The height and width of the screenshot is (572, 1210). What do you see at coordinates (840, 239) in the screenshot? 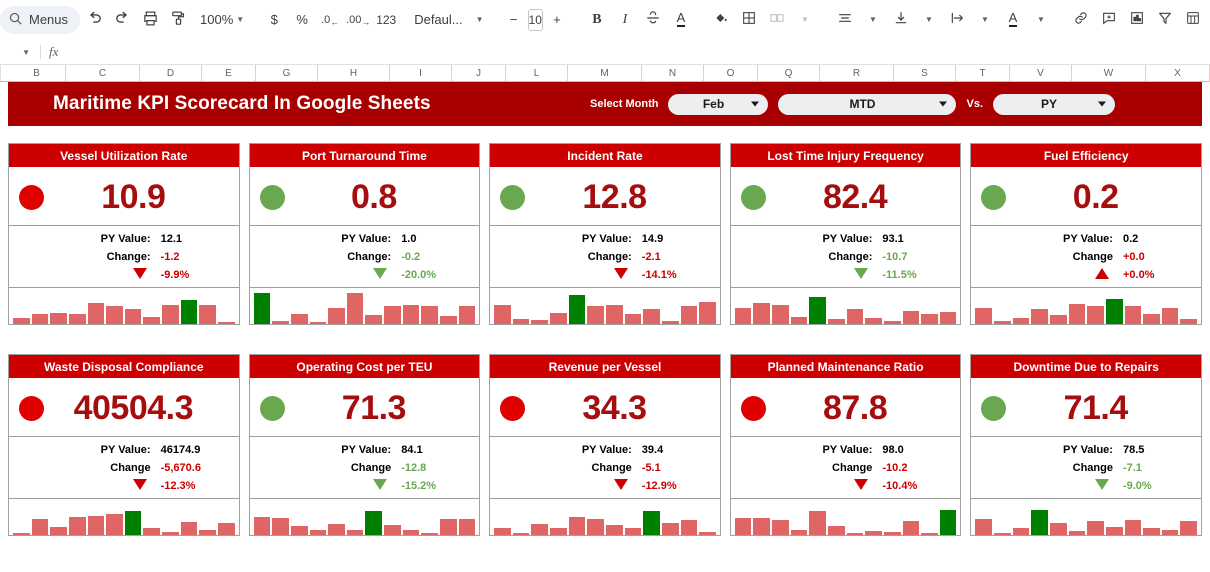
I see `py-value-row: PY Value: 93.1` at bounding box center [840, 239].